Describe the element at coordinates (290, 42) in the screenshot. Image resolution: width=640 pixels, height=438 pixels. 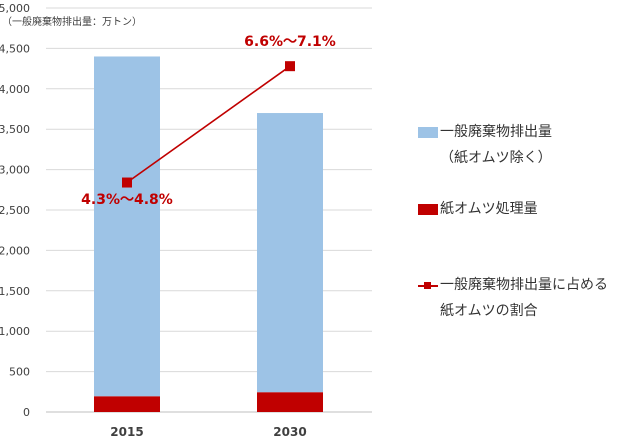
I see `ratio-data-label: 6.6%～7.1%` at that location.